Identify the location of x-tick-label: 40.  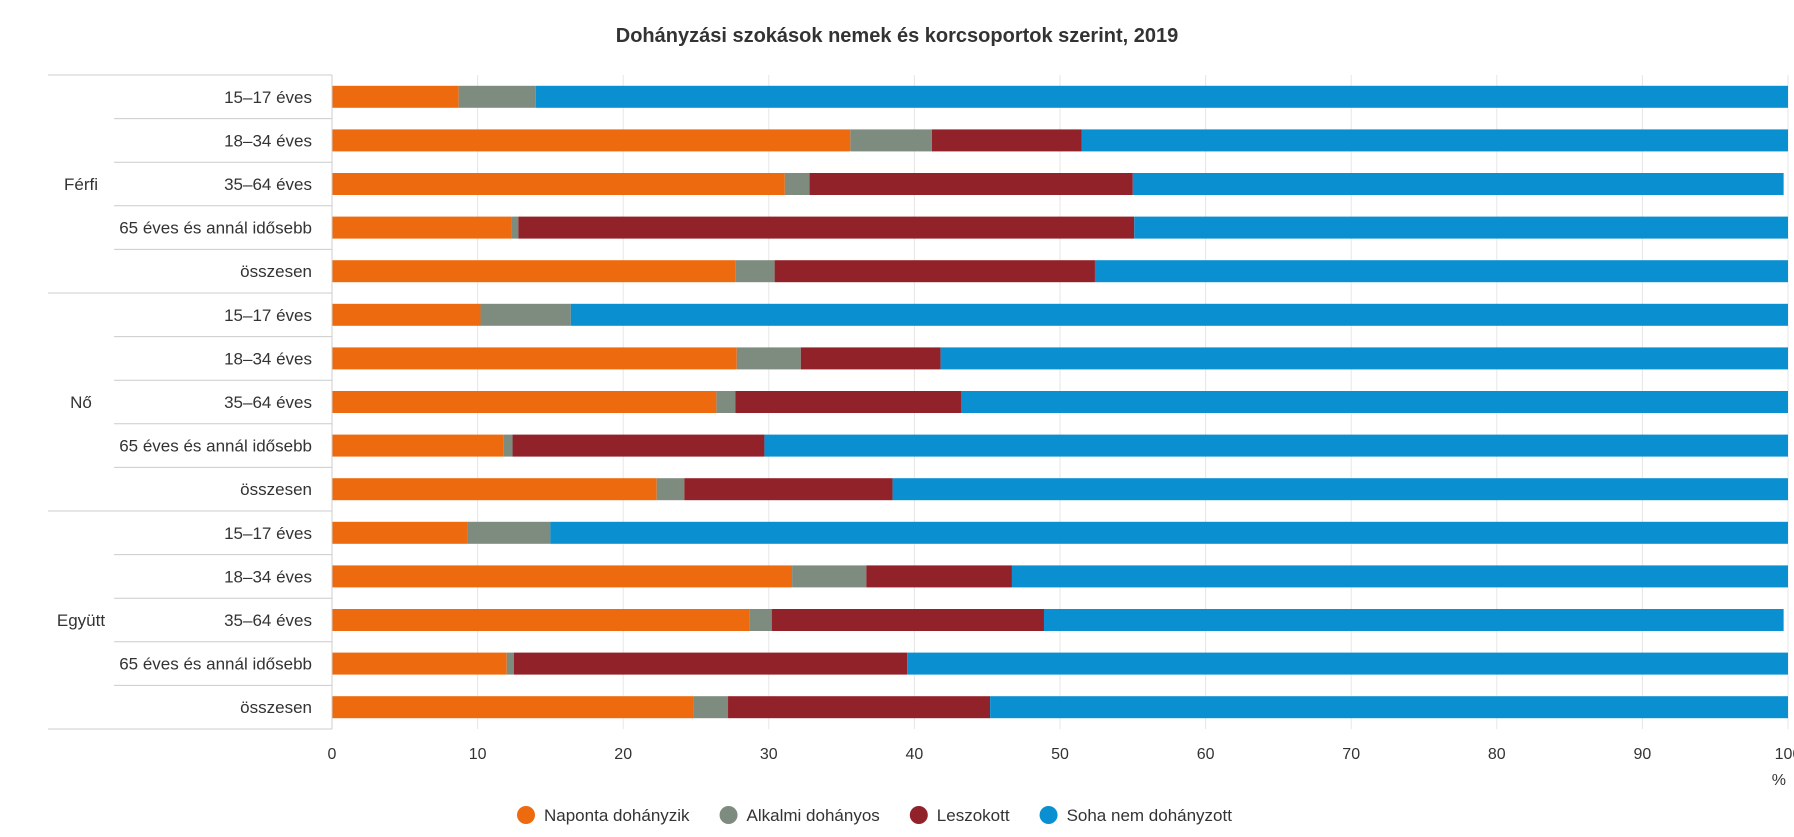
(915, 754).